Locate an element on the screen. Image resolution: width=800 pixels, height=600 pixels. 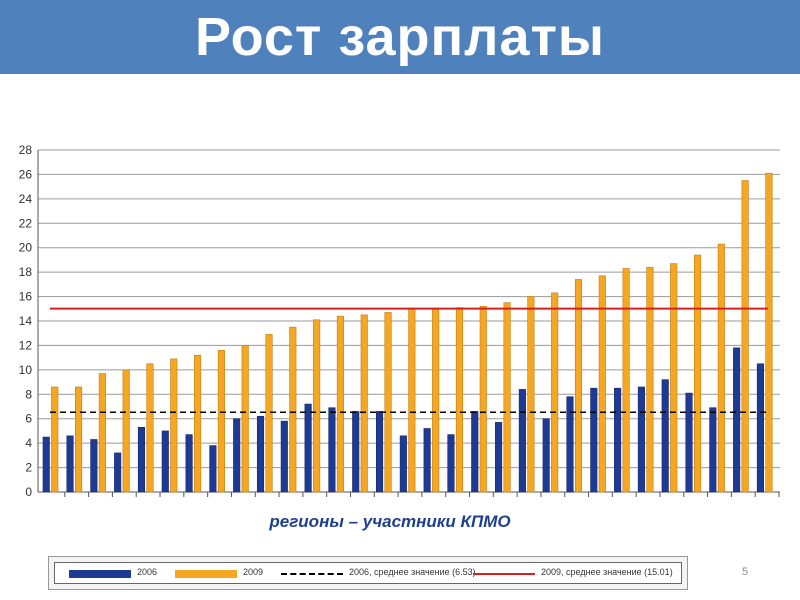
legend-label-mean-2009: 2009, среднее значение (15.01) is located at coordinates (607, 572).